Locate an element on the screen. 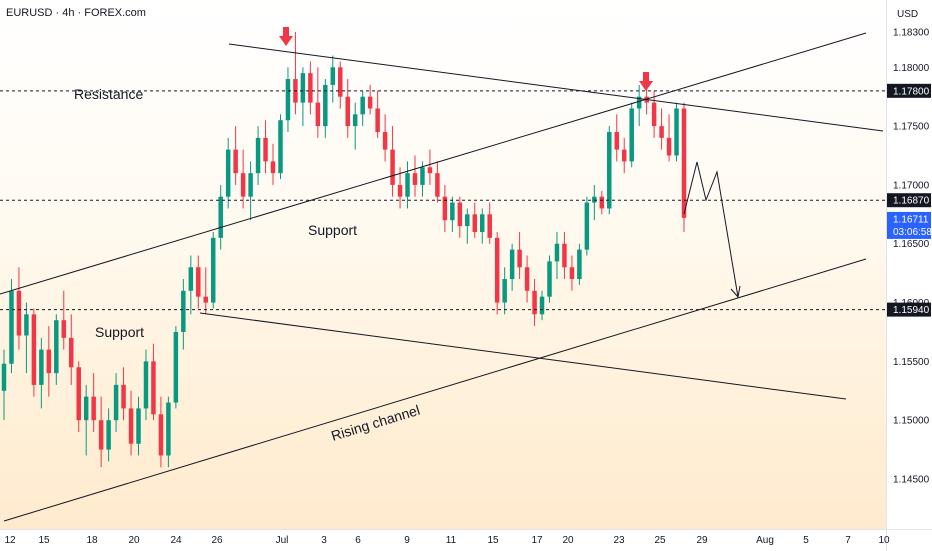  axis-corner is located at coordinates (909, 540).